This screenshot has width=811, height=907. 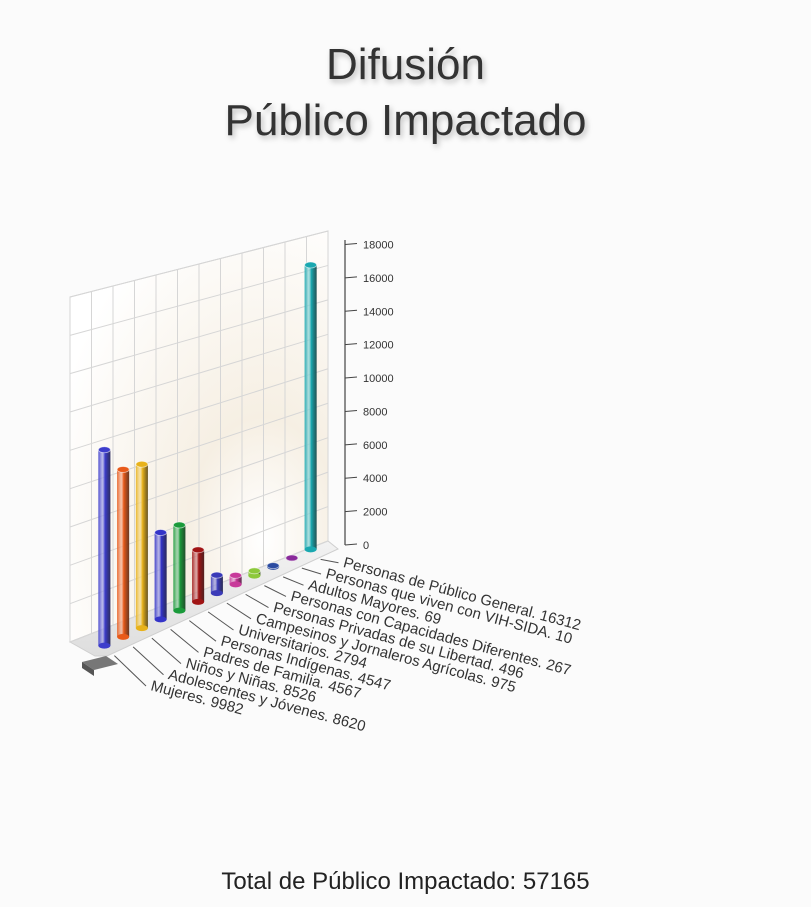 What do you see at coordinates (405, 120) in the screenshot?
I see `chart-title-line2: Público Impactado` at bounding box center [405, 120].